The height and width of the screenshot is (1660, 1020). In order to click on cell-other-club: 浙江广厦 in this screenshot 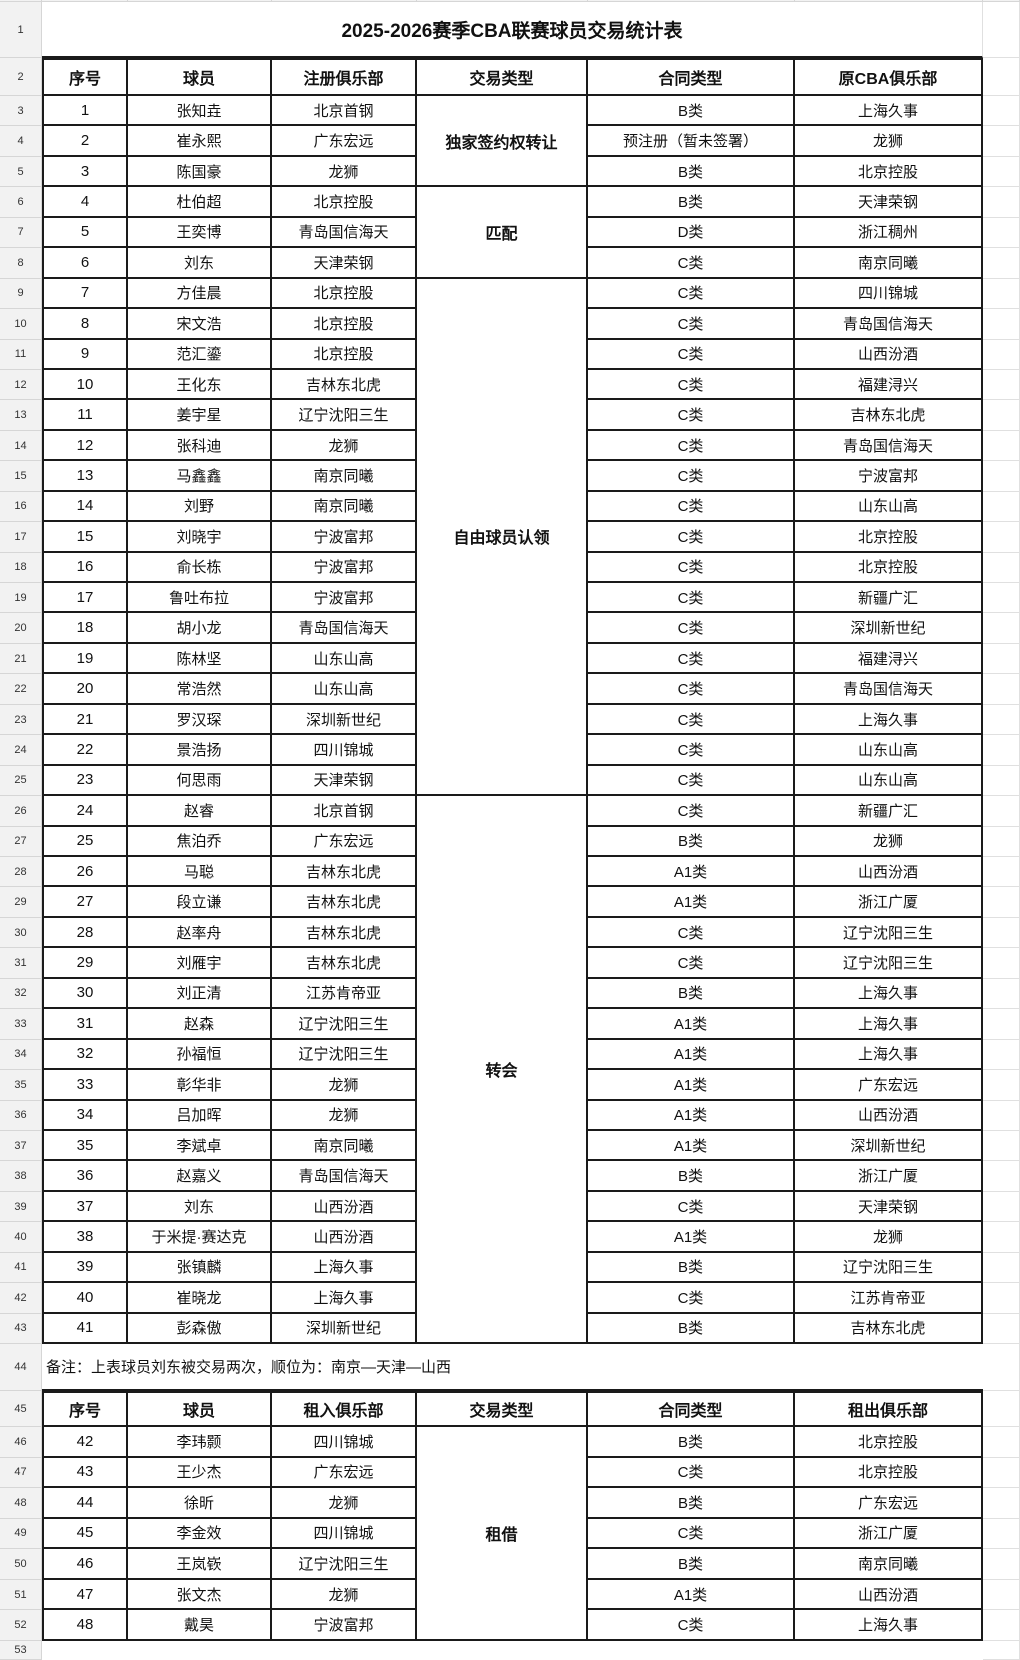, I will do `click(889, 1176)`.